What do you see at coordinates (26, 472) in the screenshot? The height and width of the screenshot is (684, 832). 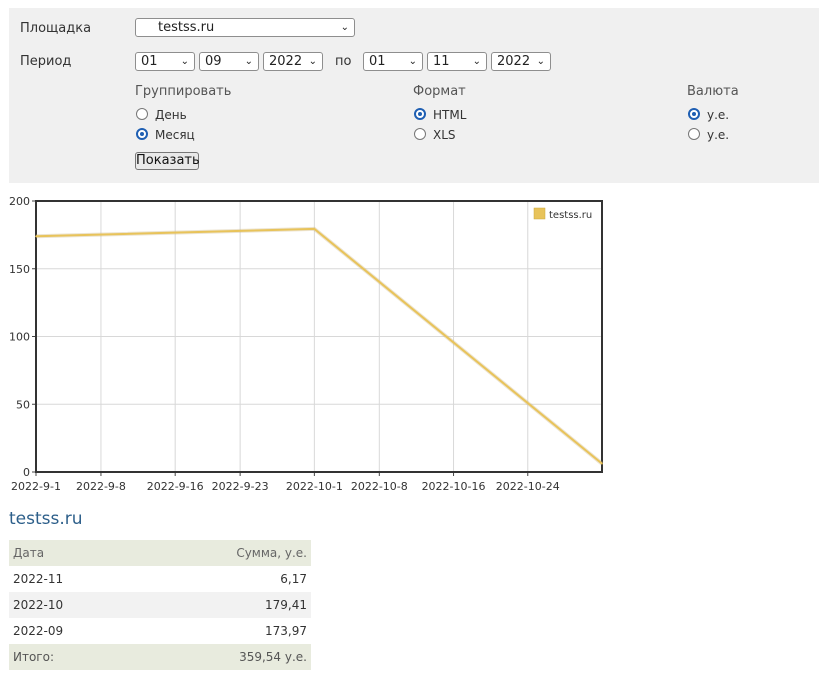 I see `y-tick-label: 0` at bounding box center [26, 472].